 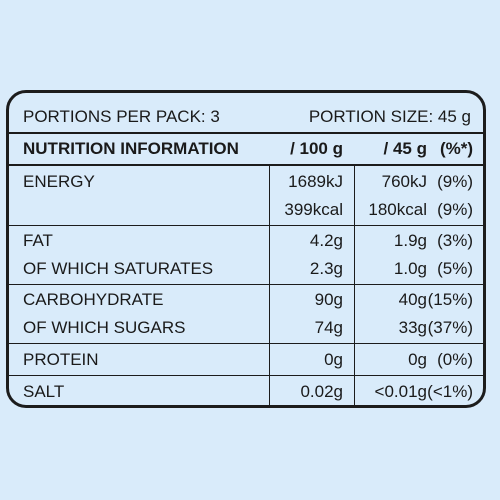 I want to click on energy-kcal-percent: (9%), so click(x=455, y=209).